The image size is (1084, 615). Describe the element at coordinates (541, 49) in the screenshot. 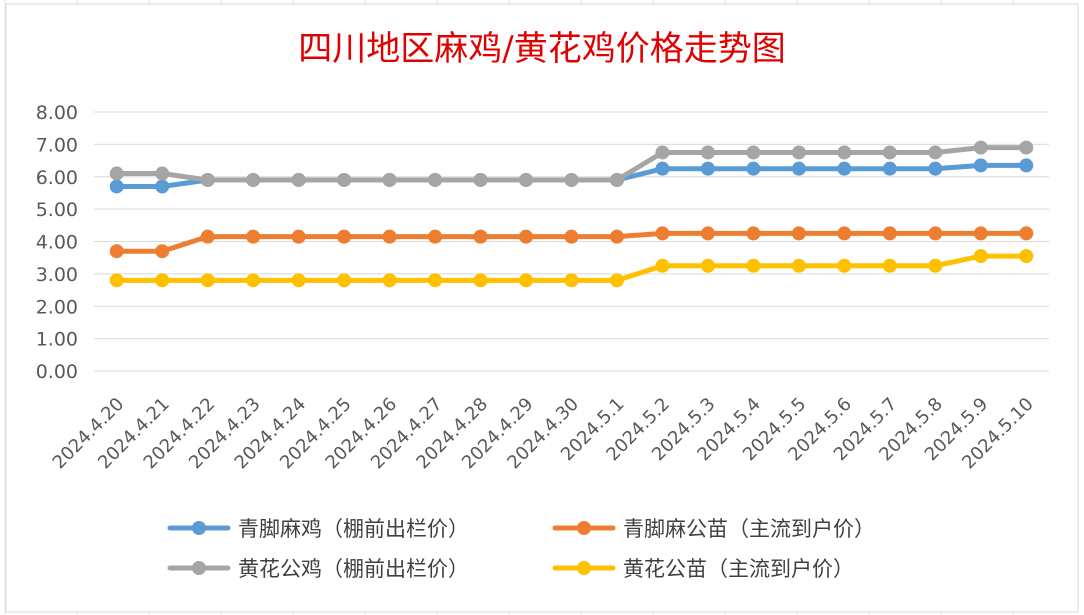

I see `chart-title: 四川地区麻鸡/黄花鸡价格走势图` at that location.